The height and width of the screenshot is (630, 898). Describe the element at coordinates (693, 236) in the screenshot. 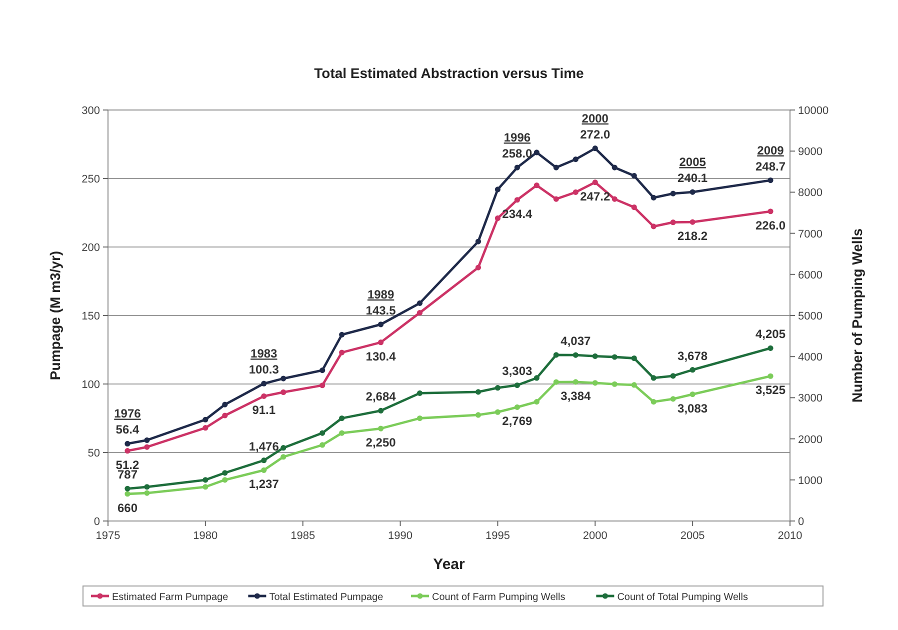

I see `data-label: 218.2` at that location.